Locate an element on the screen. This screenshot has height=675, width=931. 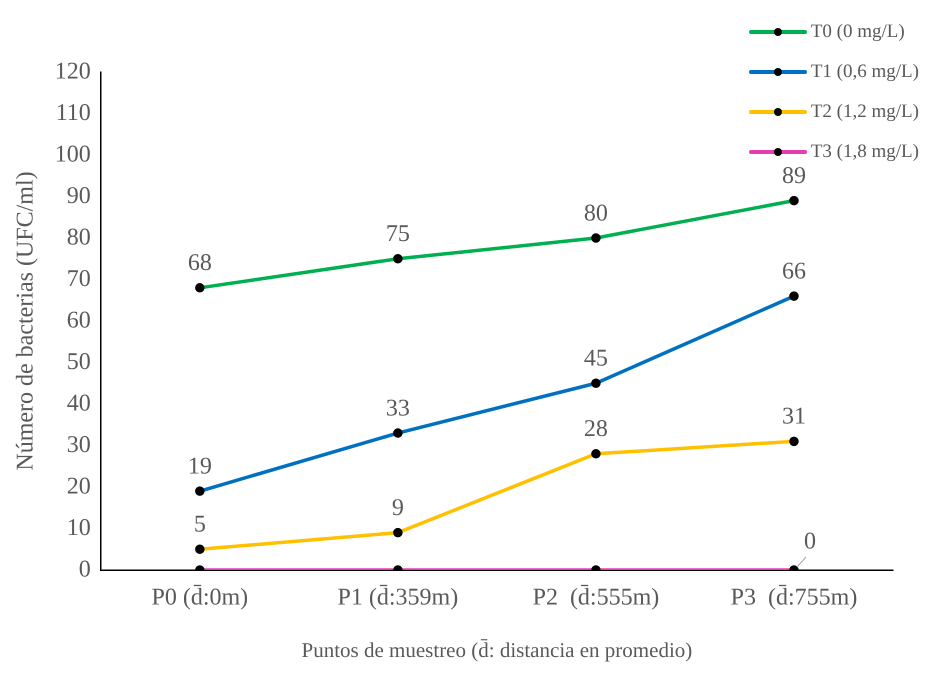
y-tick-label: 20 is located at coordinates (78, 486).